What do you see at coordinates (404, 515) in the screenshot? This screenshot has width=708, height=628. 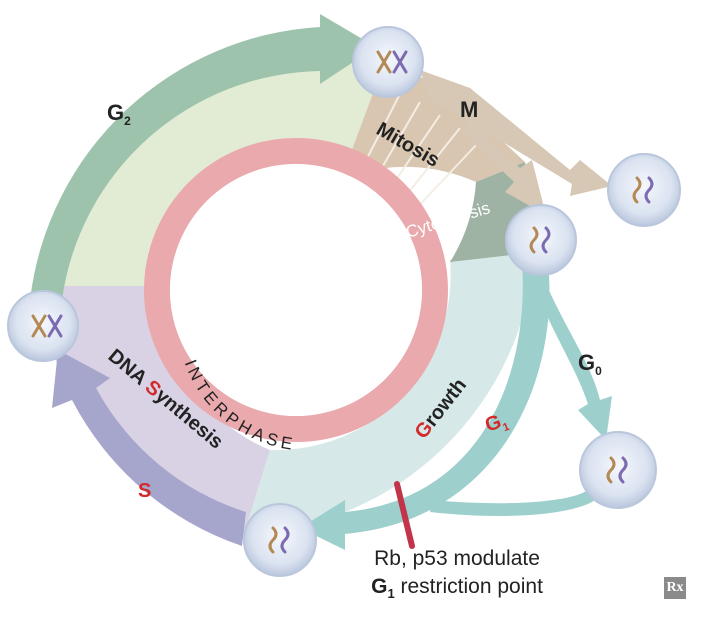 I see `restriction-point-mark` at bounding box center [404, 515].